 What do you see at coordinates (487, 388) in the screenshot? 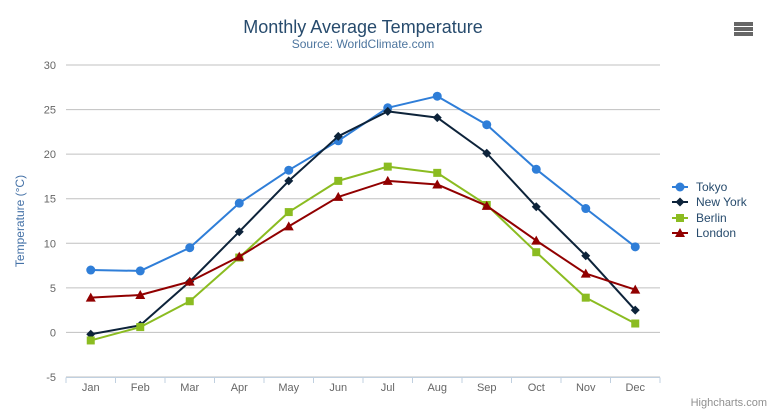
I see `x-axis-label: Sep` at bounding box center [487, 388].